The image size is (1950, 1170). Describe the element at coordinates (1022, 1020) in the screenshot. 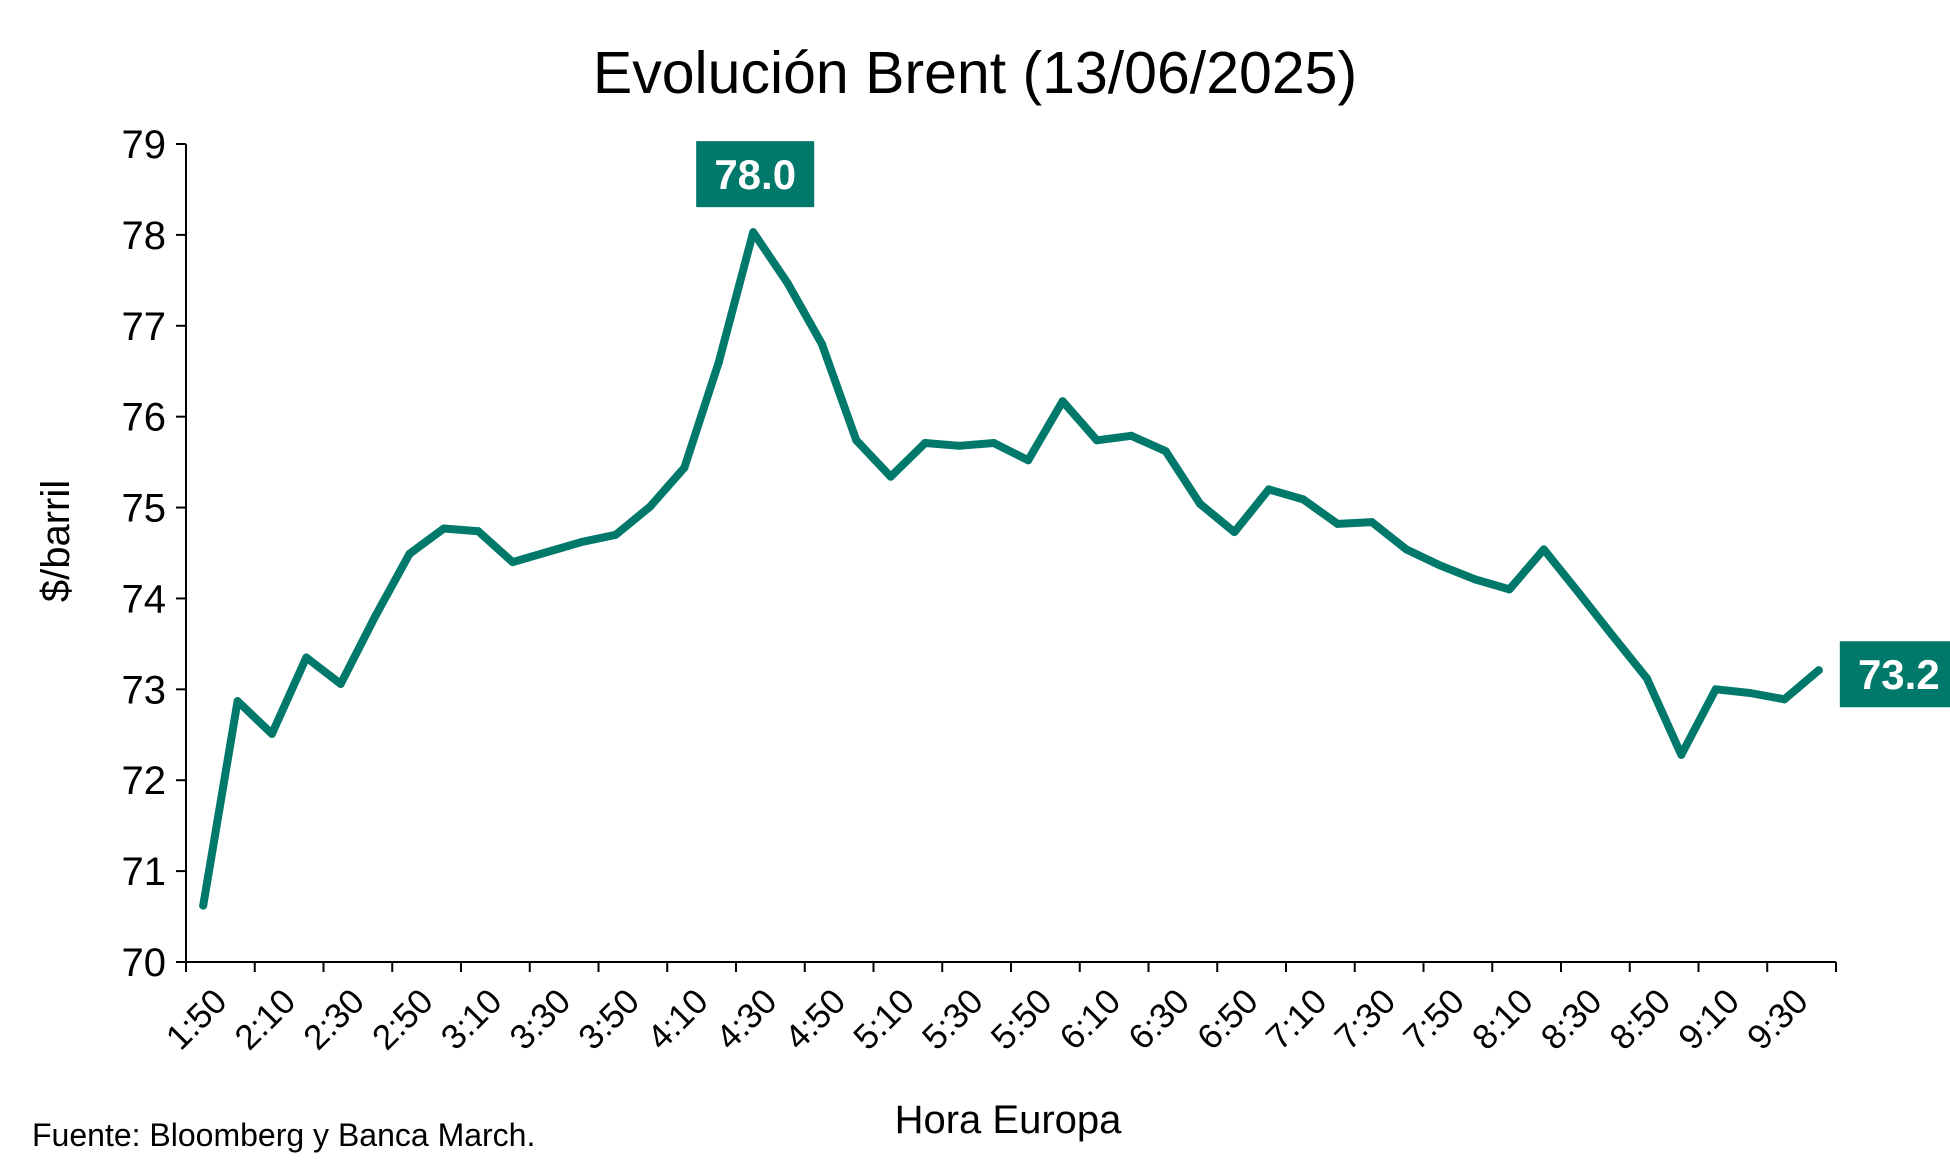

I see `x-tick-label: 5:50` at that location.